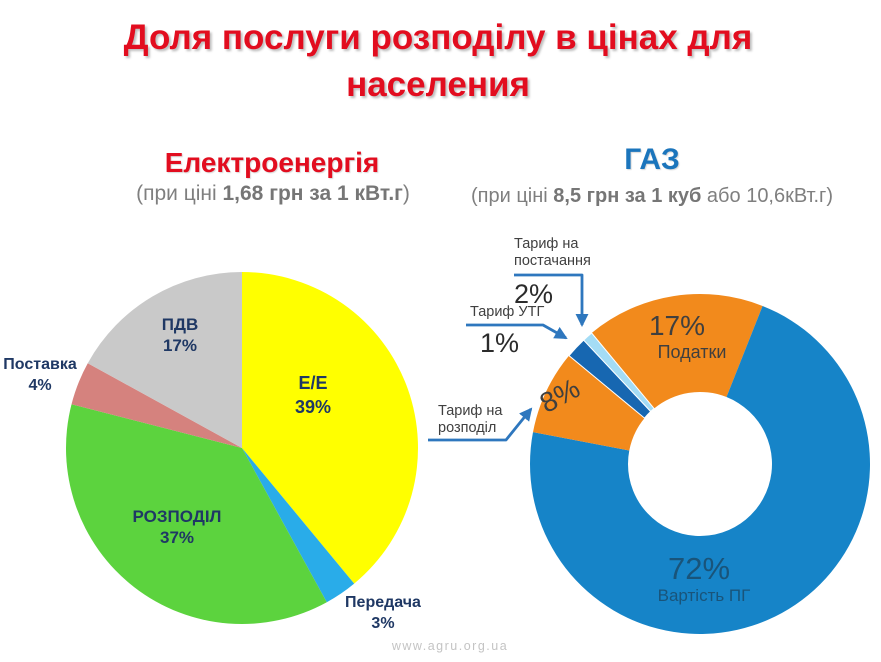  Describe the element at coordinates (767, 196) in the screenshot. I see `gas-subtitle-post: або 10,6кВт.г)` at that location.